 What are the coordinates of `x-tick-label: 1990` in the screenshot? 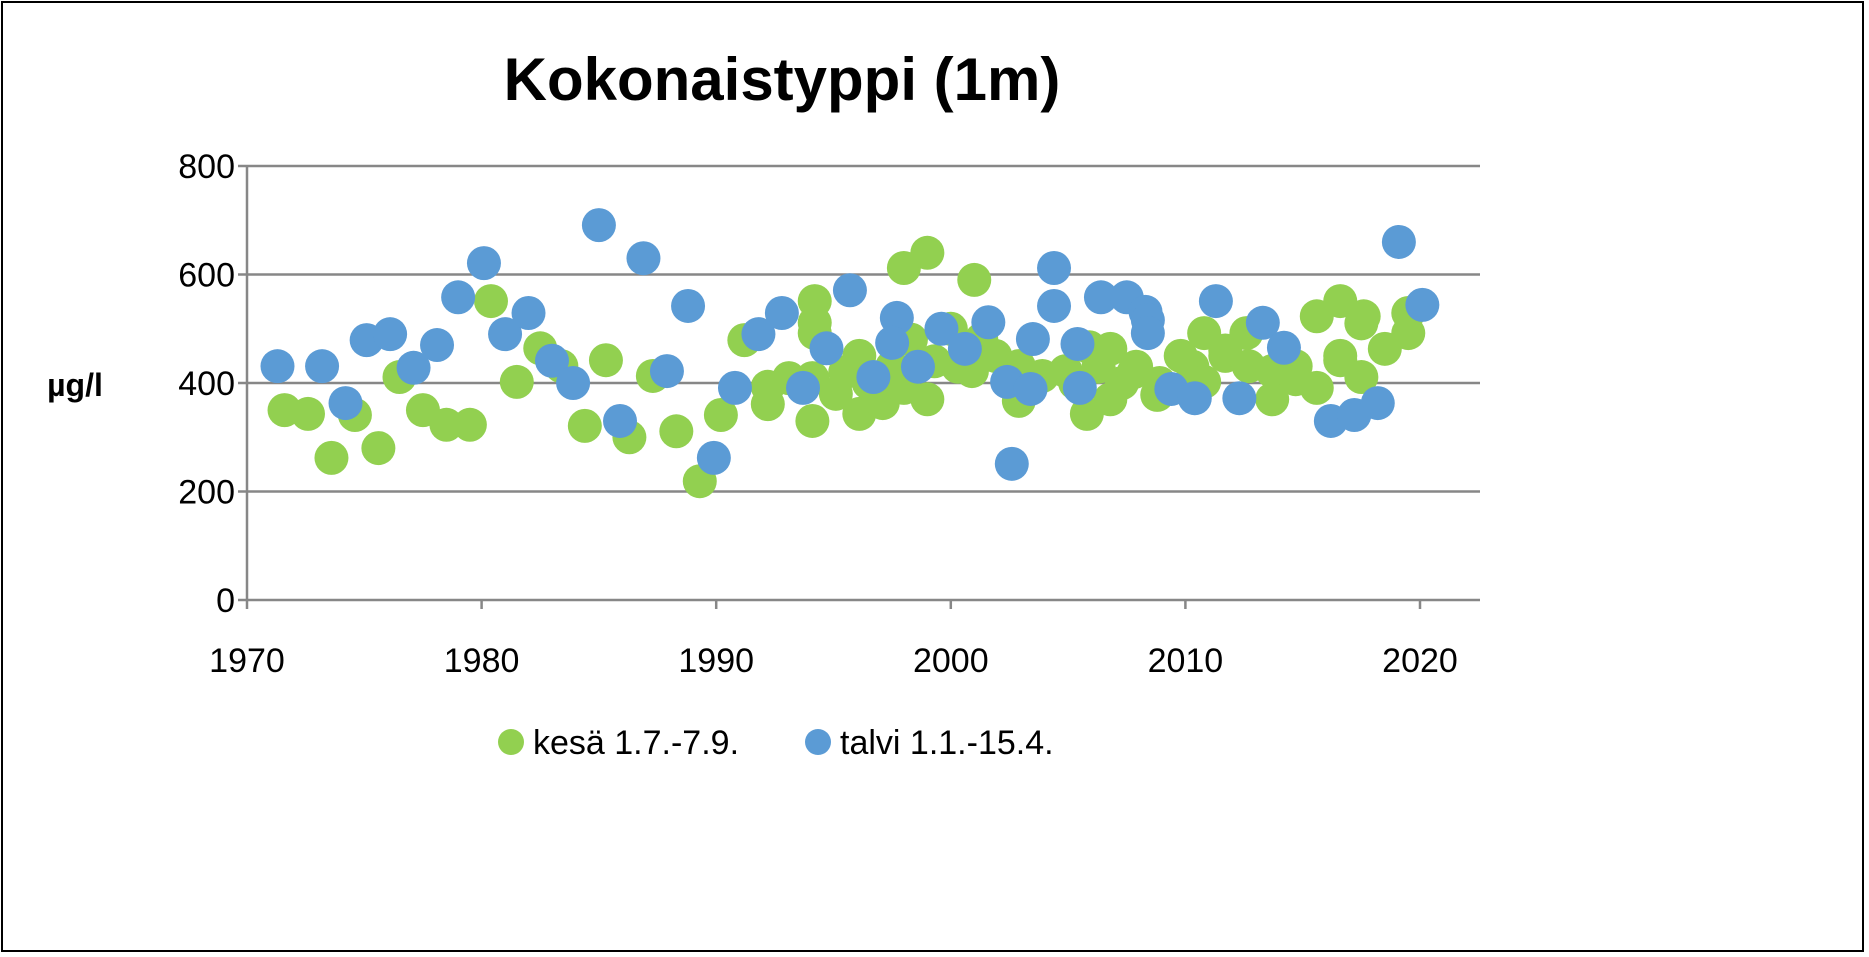 It's located at (716, 661).